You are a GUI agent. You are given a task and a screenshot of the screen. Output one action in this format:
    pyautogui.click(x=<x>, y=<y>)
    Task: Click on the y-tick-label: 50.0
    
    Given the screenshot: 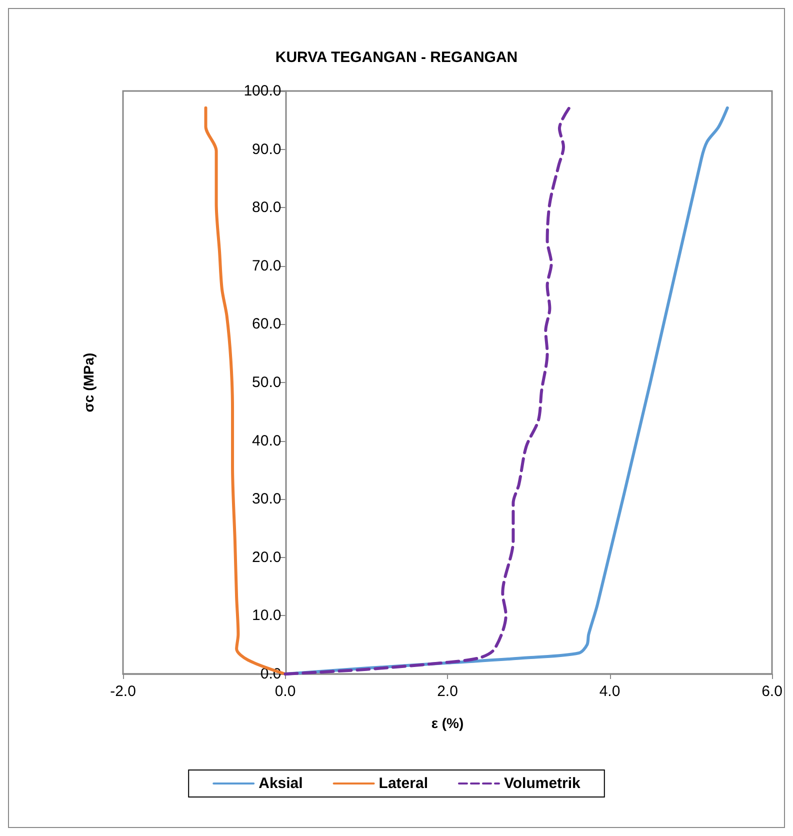 What is the action you would take?
    pyautogui.click(x=267, y=382)
    